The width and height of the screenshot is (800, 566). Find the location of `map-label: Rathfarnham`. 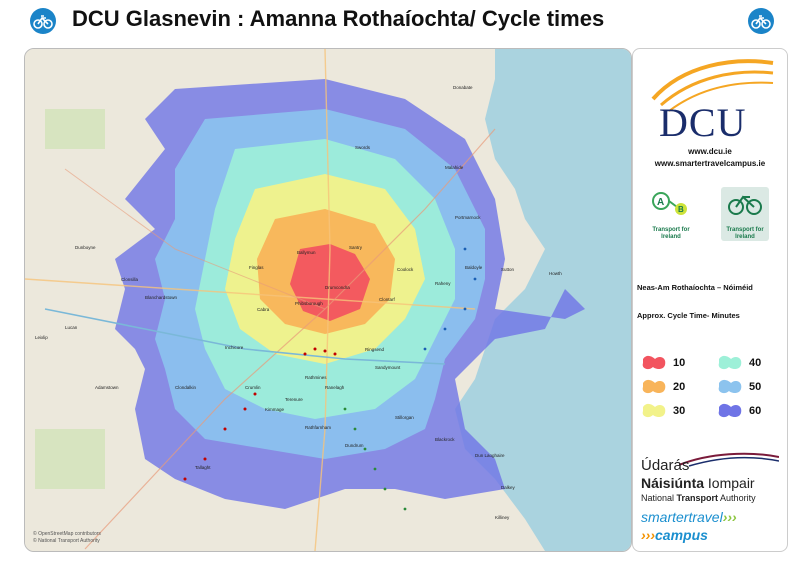

map-label: Rathfarnham is located at coordinates (318, 427).